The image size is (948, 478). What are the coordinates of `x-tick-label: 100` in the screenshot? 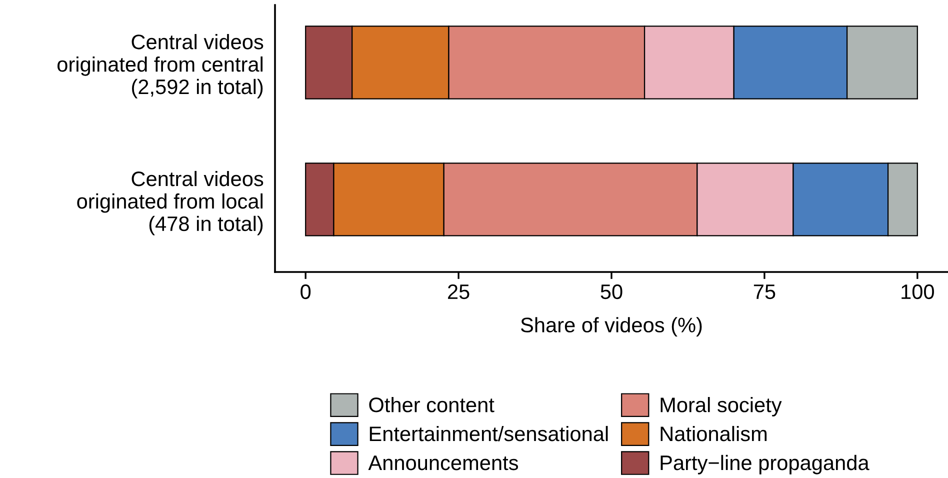 It's located at (918, 292).